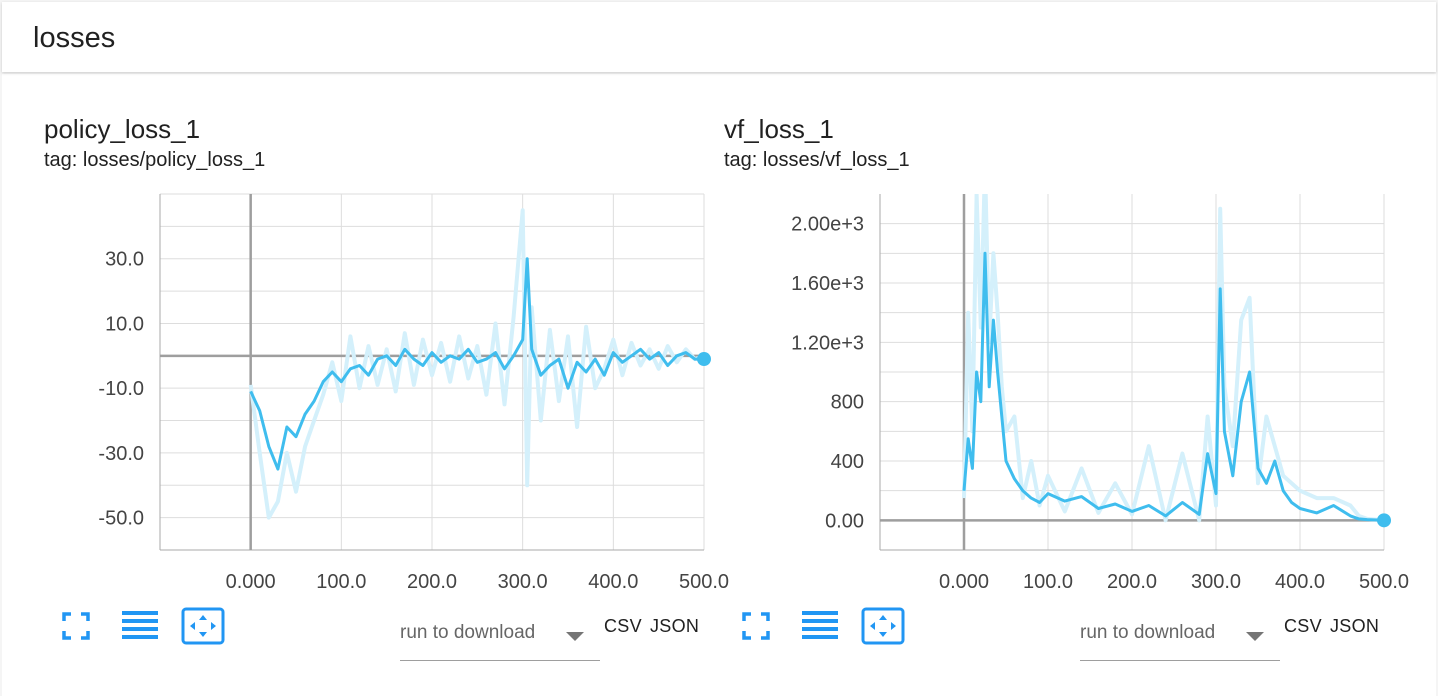  Describe the element at coordinates (847, 403) in the screenshot. I see `y-tick-label: 800` at that location.